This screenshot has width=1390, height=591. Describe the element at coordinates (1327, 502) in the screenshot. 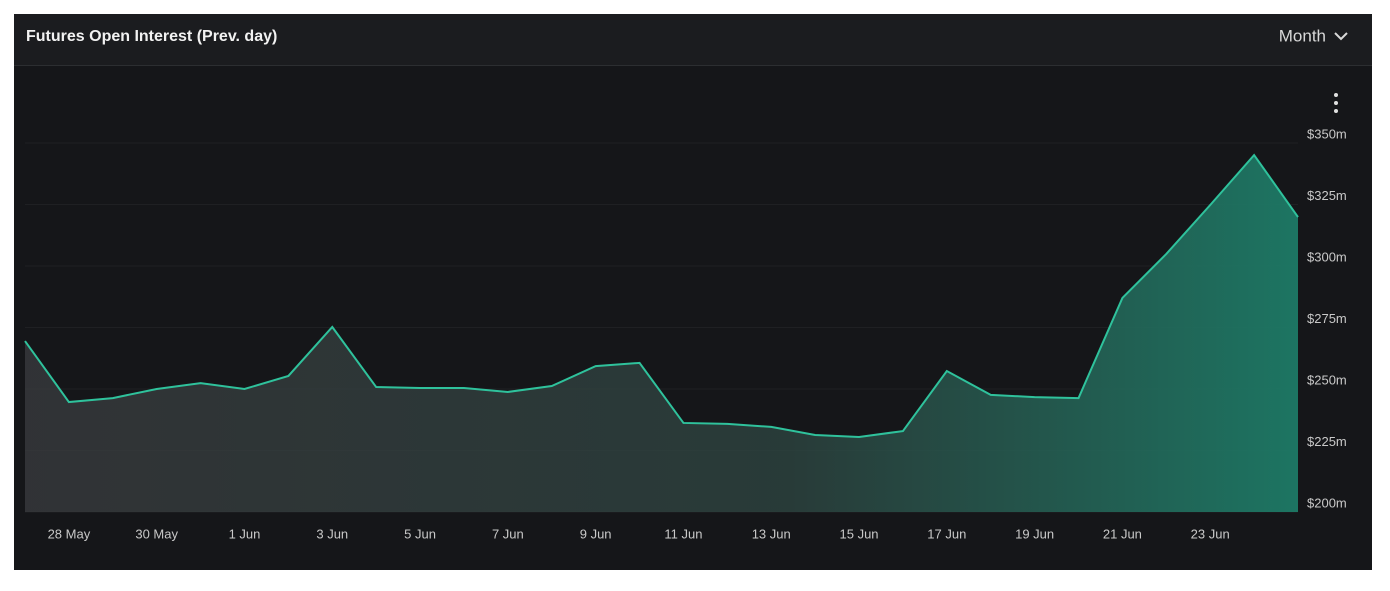

I see `y-tick-label: $200m` at that location.